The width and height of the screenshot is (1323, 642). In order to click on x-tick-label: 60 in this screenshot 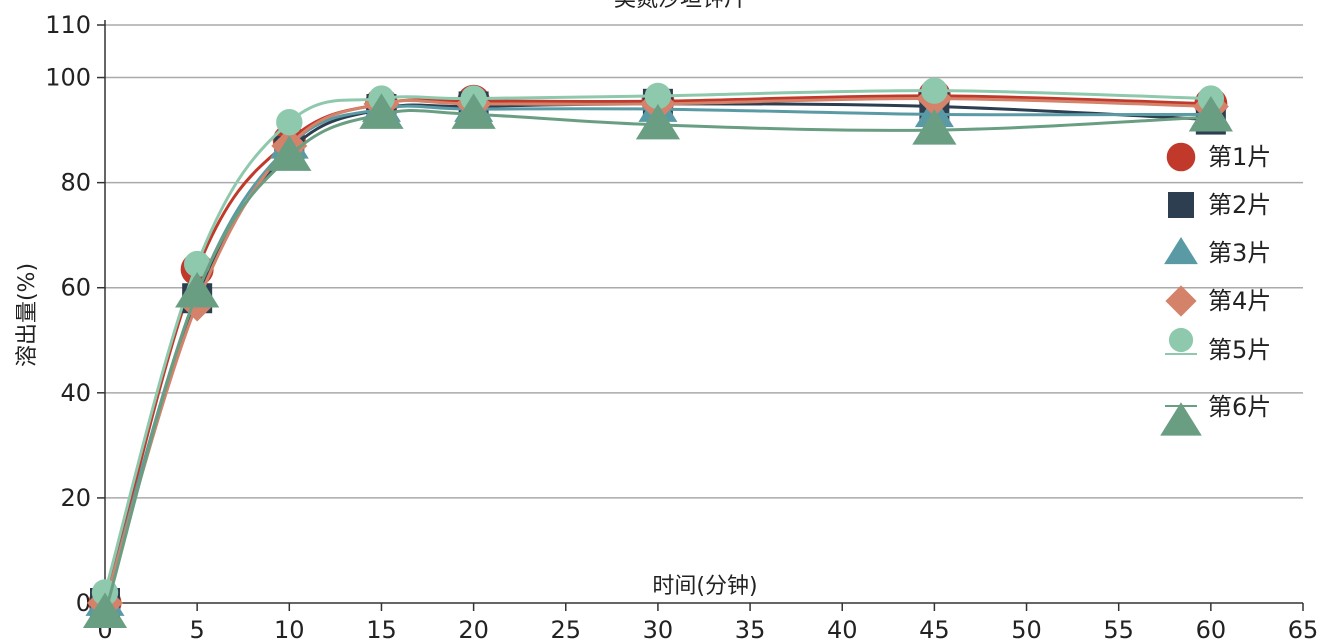, I will do `click(1211, 629)`.